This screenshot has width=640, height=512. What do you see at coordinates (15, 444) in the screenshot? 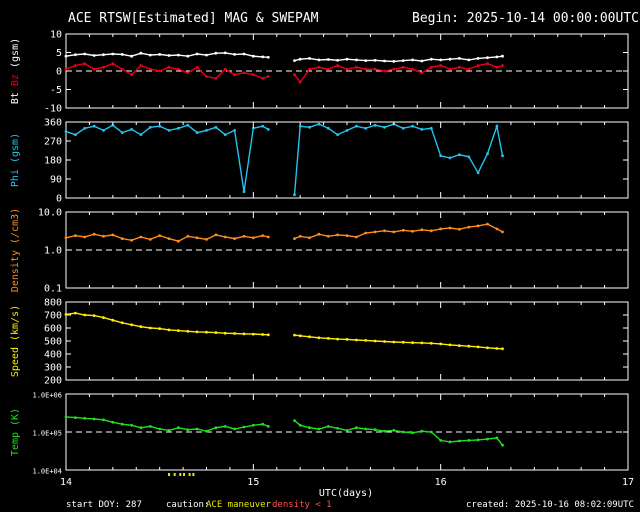
I see `temp-ylabel-part: Temp` at bounding box center [15, 444].